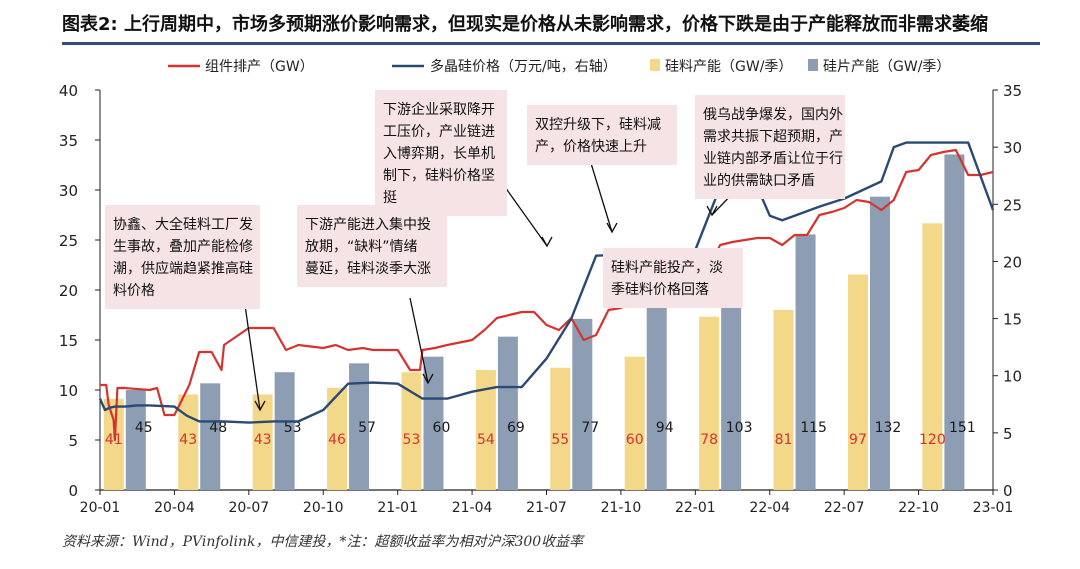  Describe the element at coordinates (368, 224) in the screenshot. I see `annotation-text: 下游产能进入集中投` at that location.